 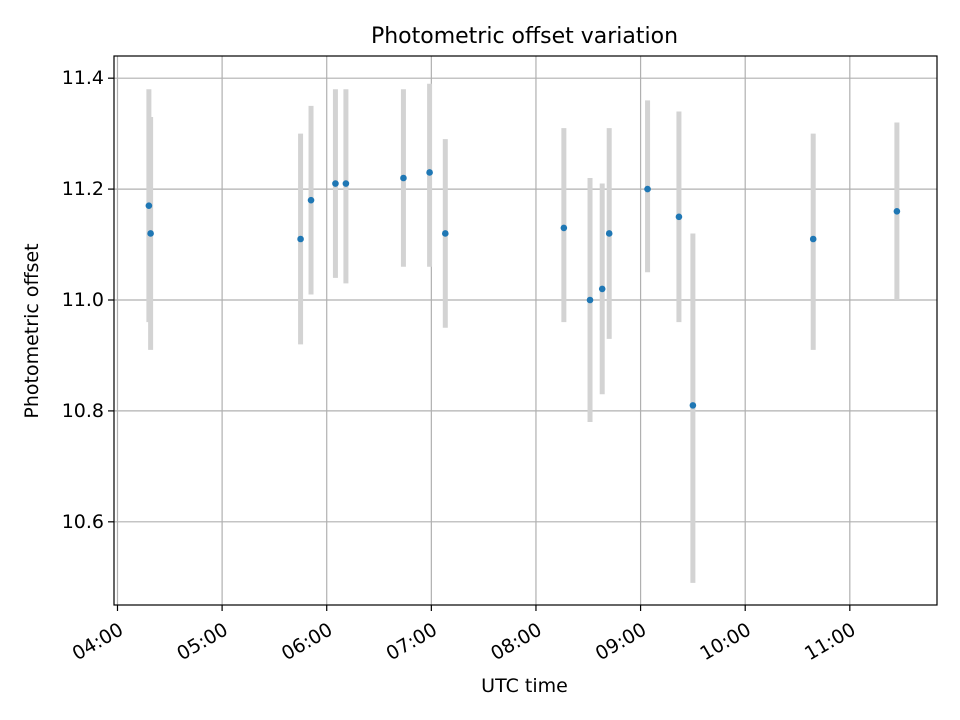 What do you see at coordinates (83, 189) in the screenshot?
I see `y-tick-label: 11.2` at bounding box center [83, 189].